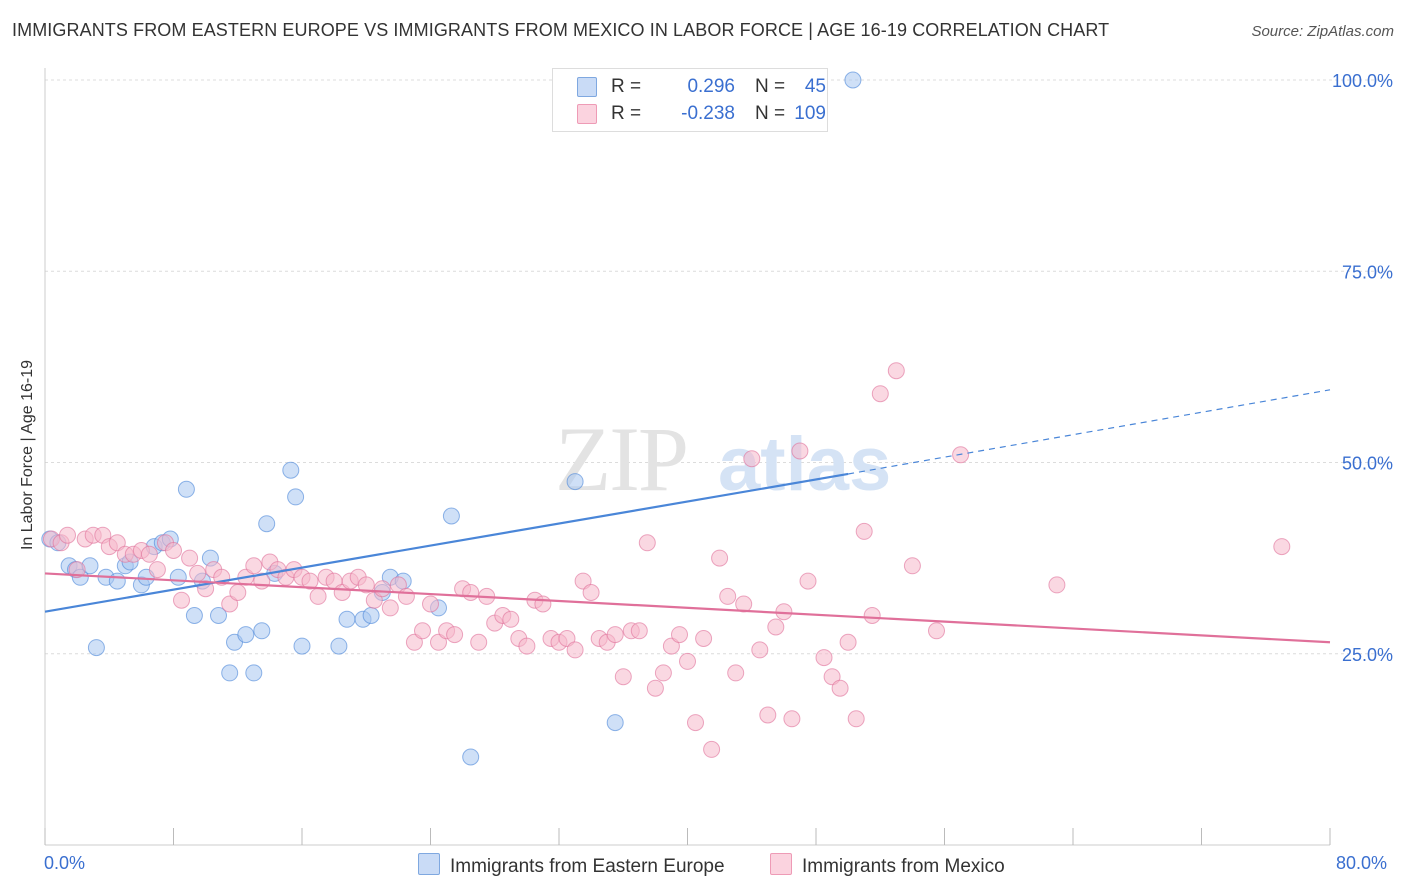 The image size is (1406, 892). I want to click on correlation-legend: R = 0.296 N = 45 R = -0.238 N = 109, so click(690, 100).